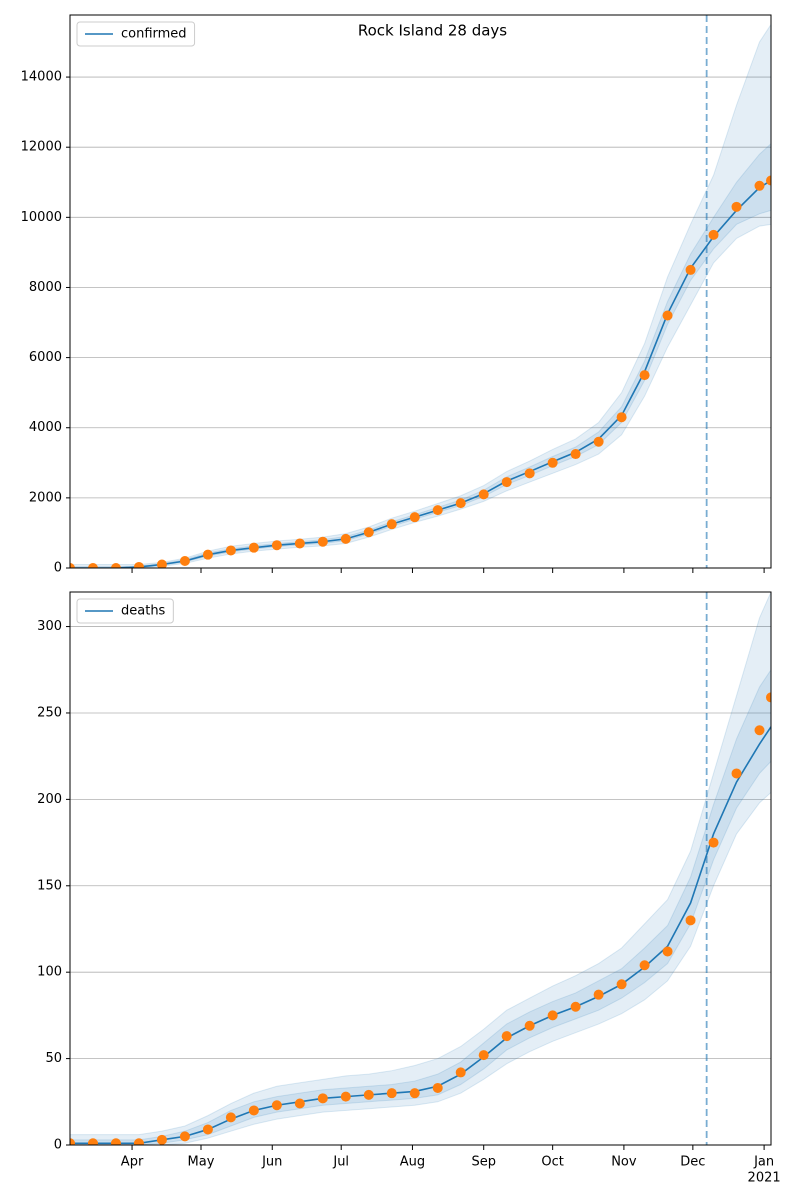 The width and height of the screenshot is (800, 1200). What do you see at coordinates (49, 799) in the screenshot?
I see `y-tick-label: 200` at bounding box center [49, 799].